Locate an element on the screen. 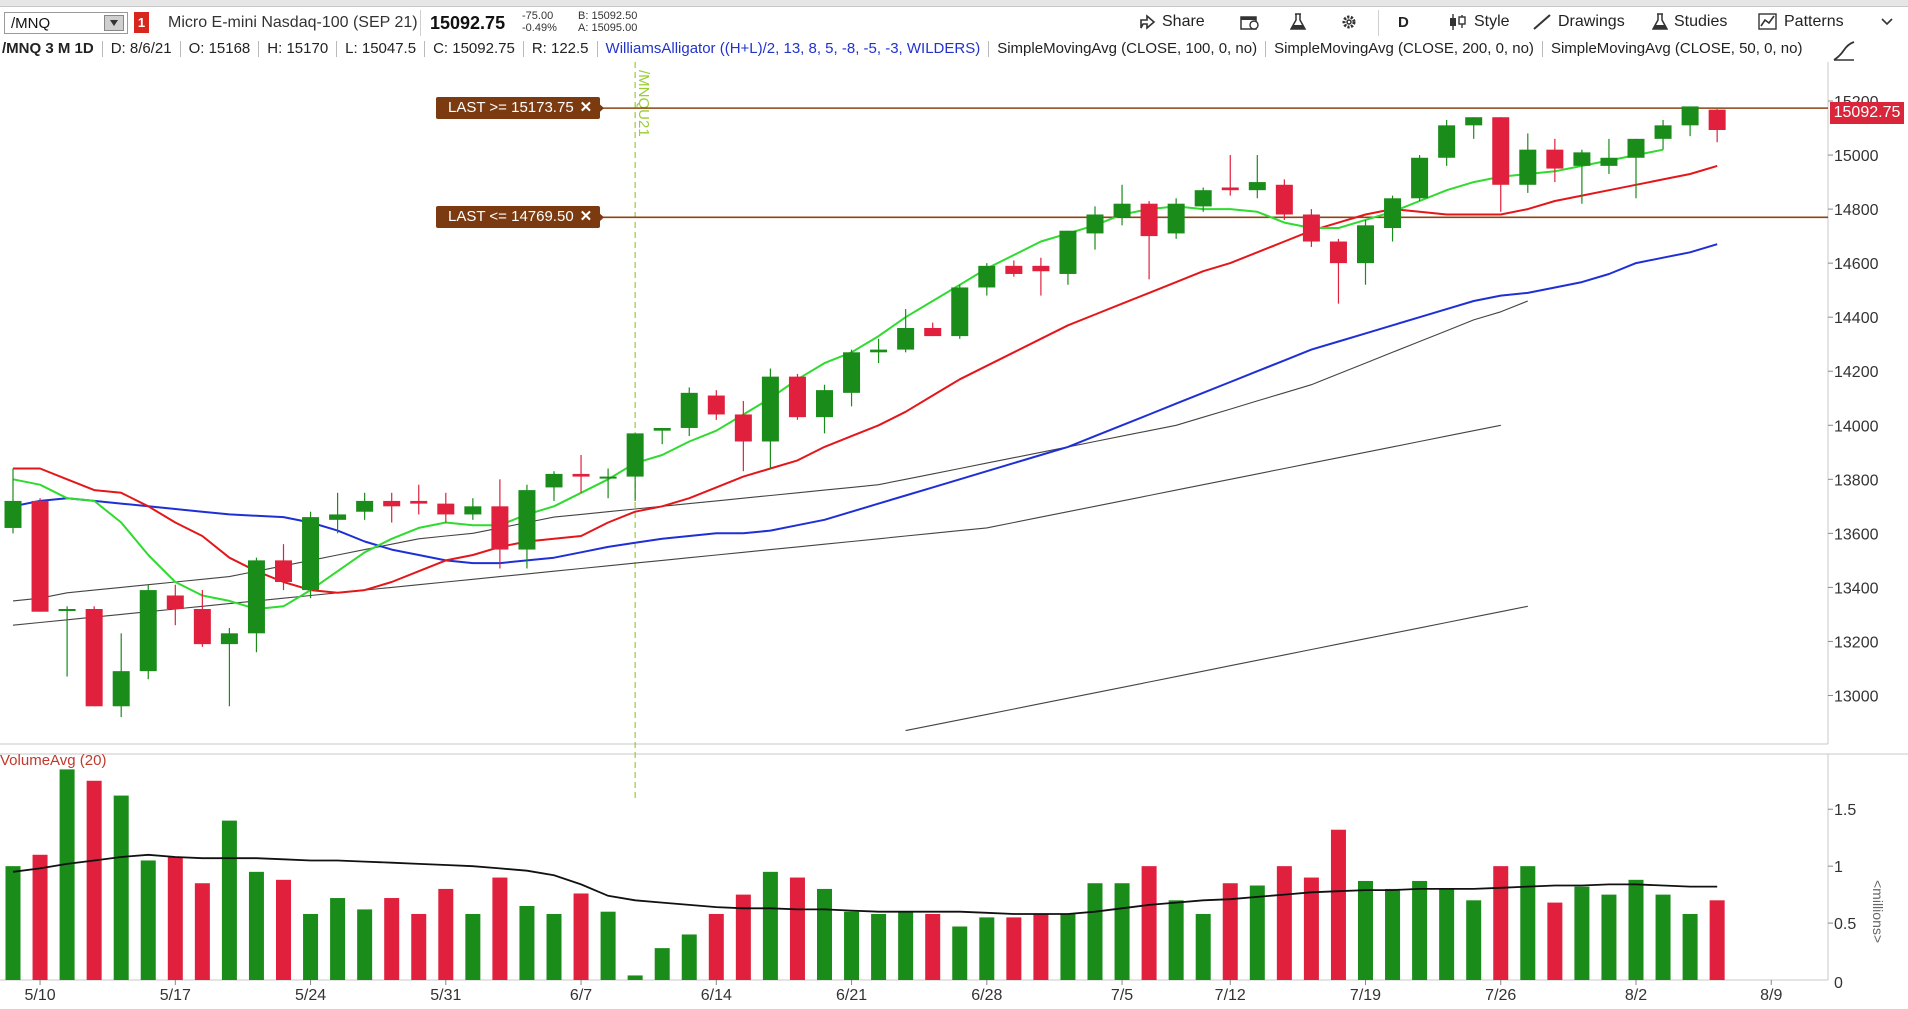 This screenshot has width=1908, height=1009. ask-value: A: 15095.00 is located at coordinates (608, 28).